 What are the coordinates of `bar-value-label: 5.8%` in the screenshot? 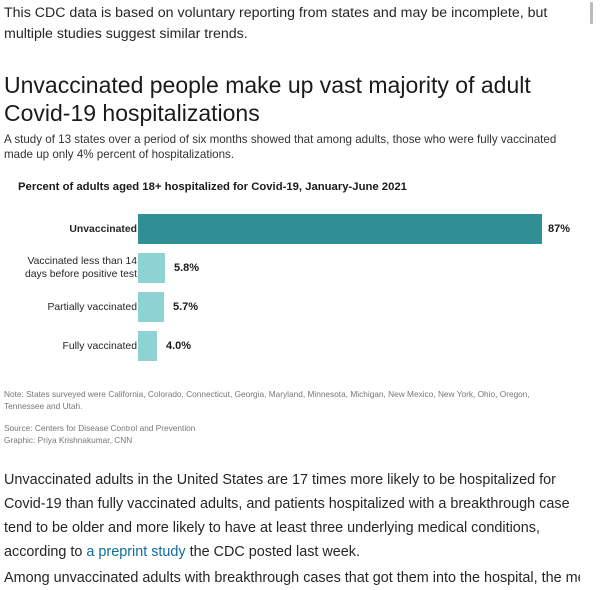 It's located at (187, 268).